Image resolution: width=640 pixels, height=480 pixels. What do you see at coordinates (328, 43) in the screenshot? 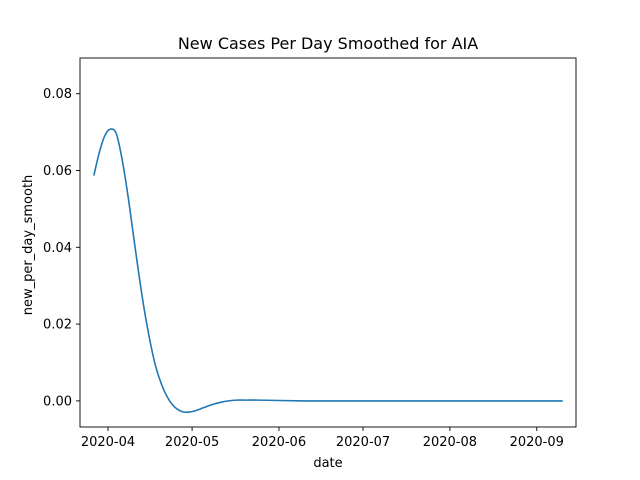
I see `chart-title: New Cases Per Day Smoothed for AIA` at bounding box center [328, 43].